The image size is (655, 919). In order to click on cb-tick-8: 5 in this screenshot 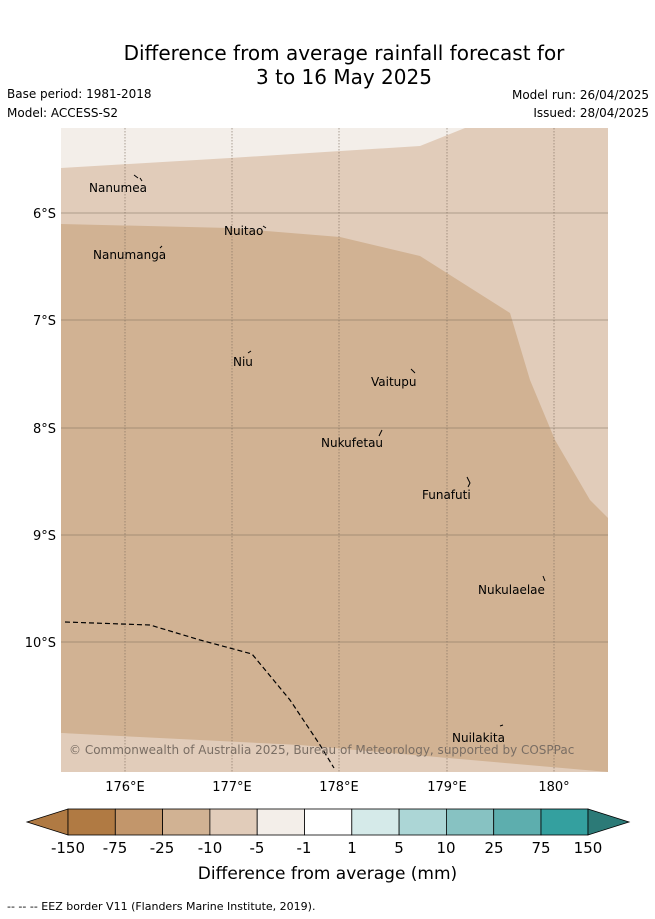, I will do `click(399, 848)`.